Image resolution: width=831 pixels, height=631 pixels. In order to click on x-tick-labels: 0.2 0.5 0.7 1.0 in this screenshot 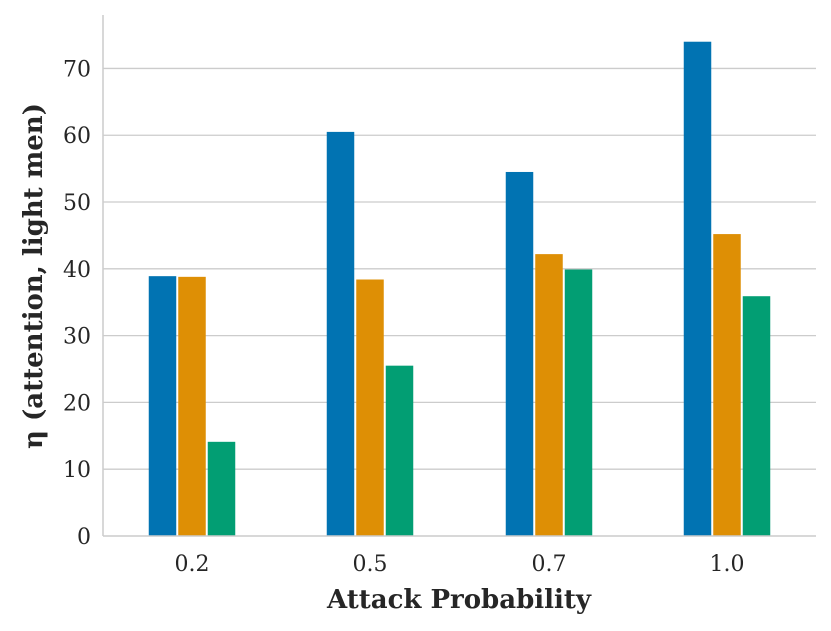, I will do `click(460, 564)`.